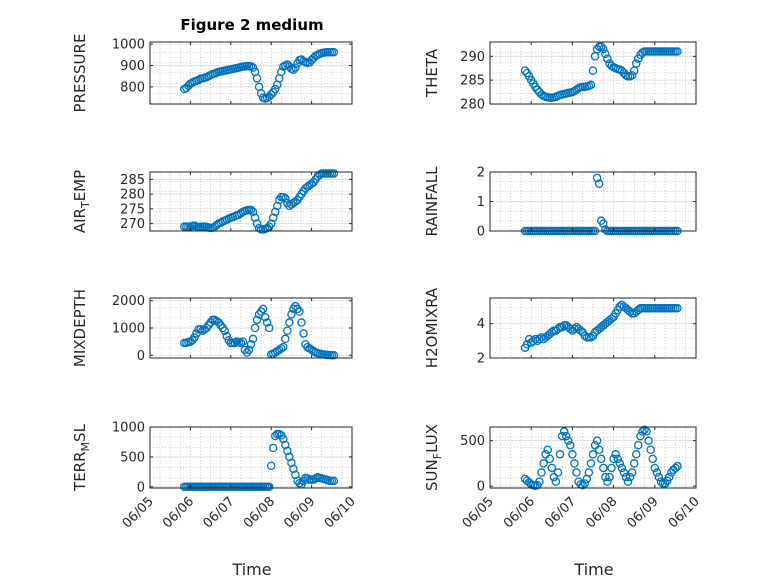  Describe the element at coordinates (81, 457) in the screenshot. I see `y-axis-label: TERRMSL` at that location.